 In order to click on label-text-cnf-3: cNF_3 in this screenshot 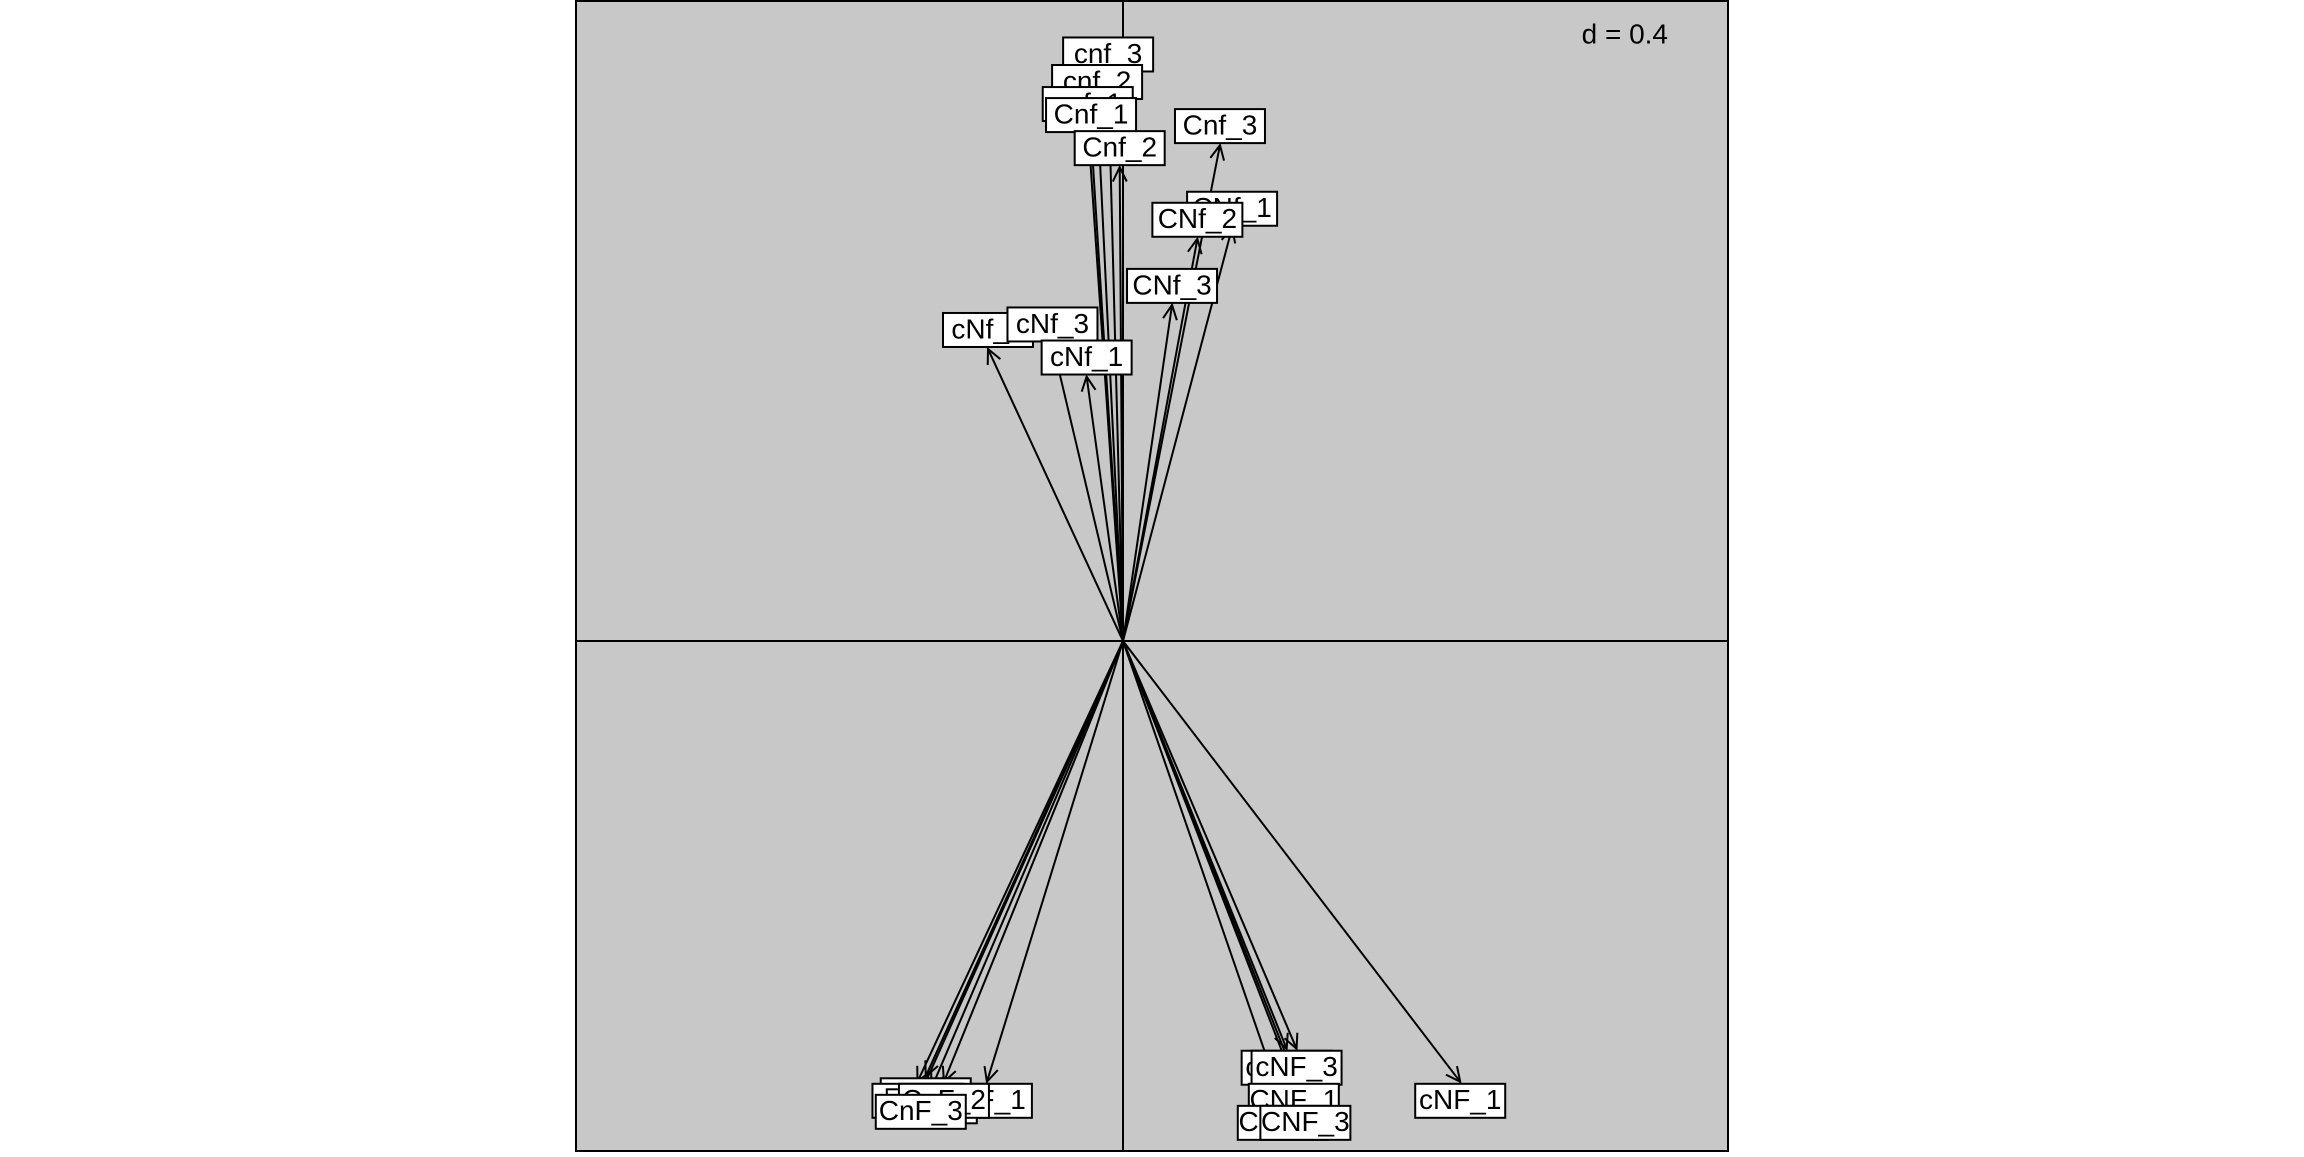, I will do `click(1296, 1066)`.